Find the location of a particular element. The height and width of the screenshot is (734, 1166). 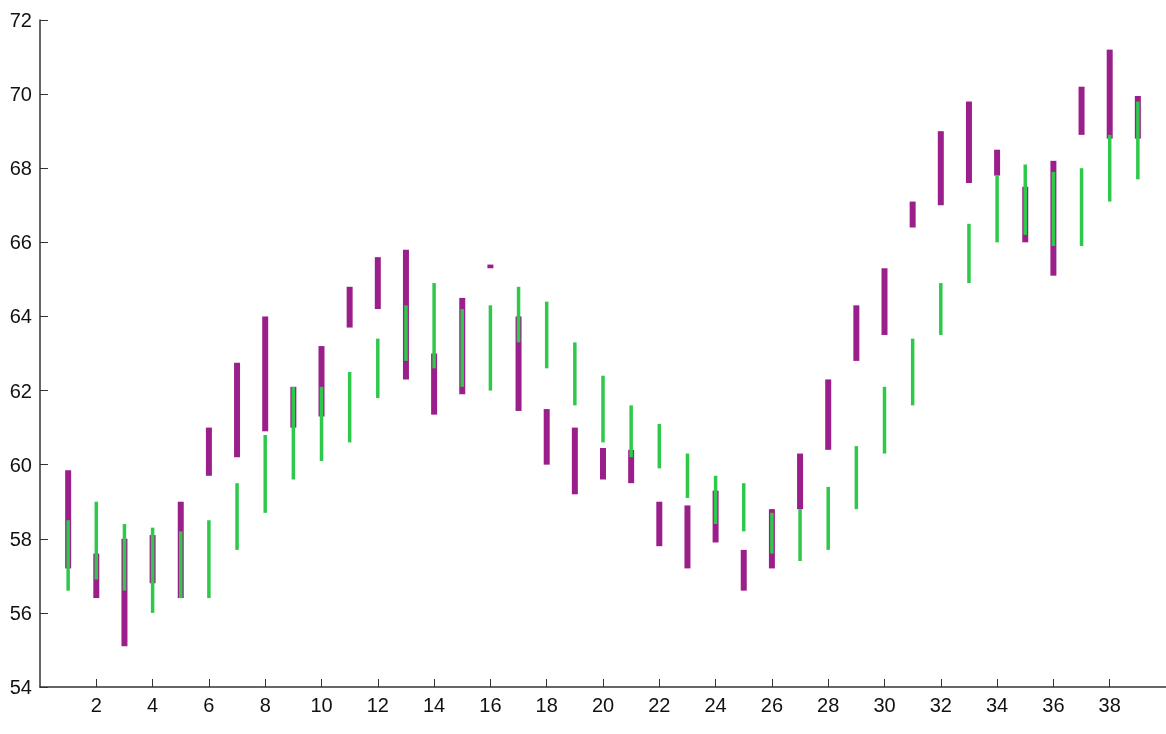

x-tick-label: 32 is located at coordinates (940, 705).